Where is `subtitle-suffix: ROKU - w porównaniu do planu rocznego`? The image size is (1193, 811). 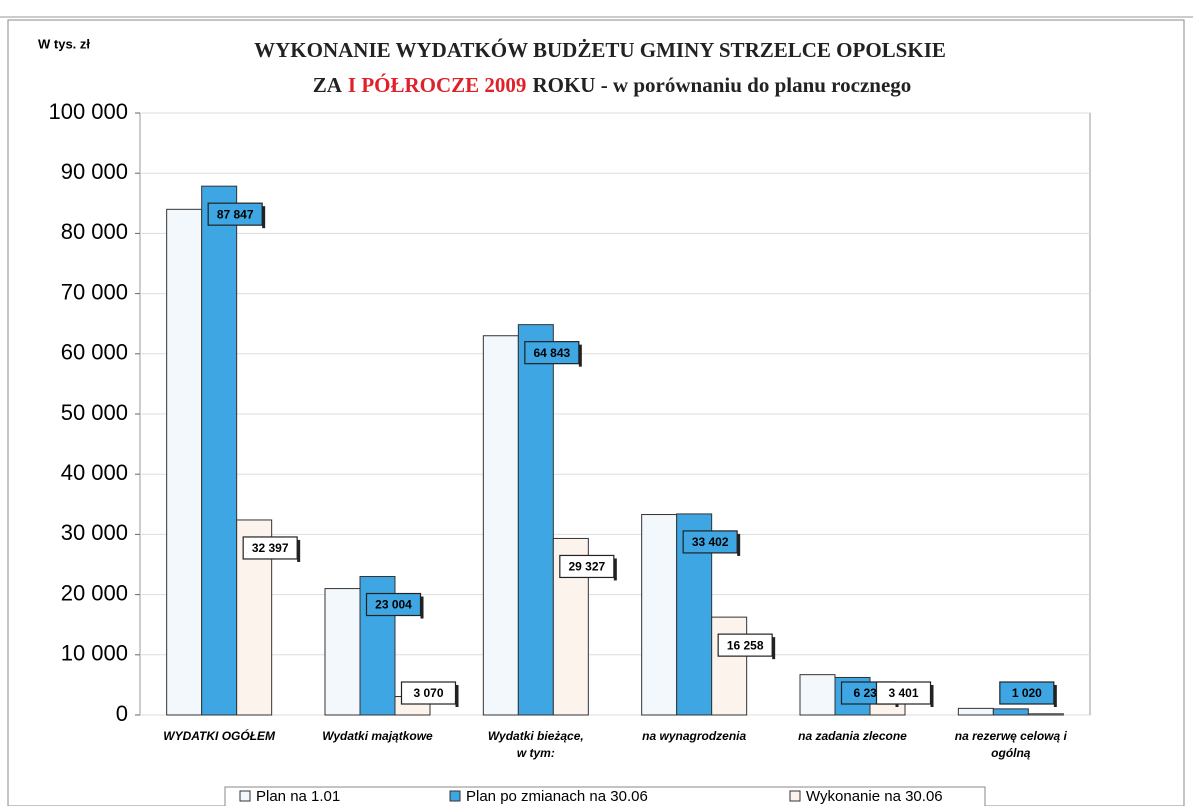 subtitle-suffix: ROKU - w porównaniu do planu rocznego is located at coordinates (721, 85).